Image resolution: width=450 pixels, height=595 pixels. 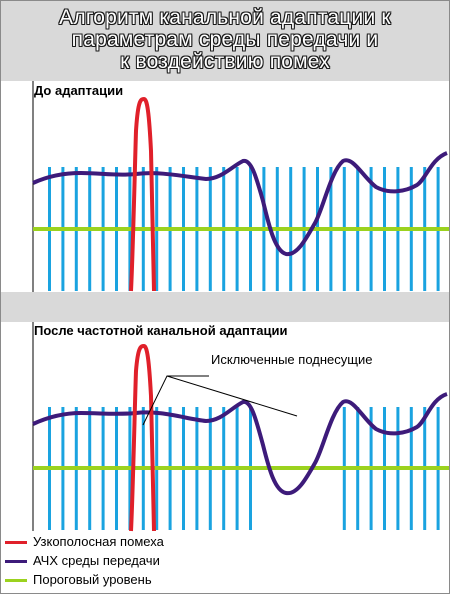 I want to click on panel-bottom-label: После частотной канальной адаптации, so click(x=161, y=330).